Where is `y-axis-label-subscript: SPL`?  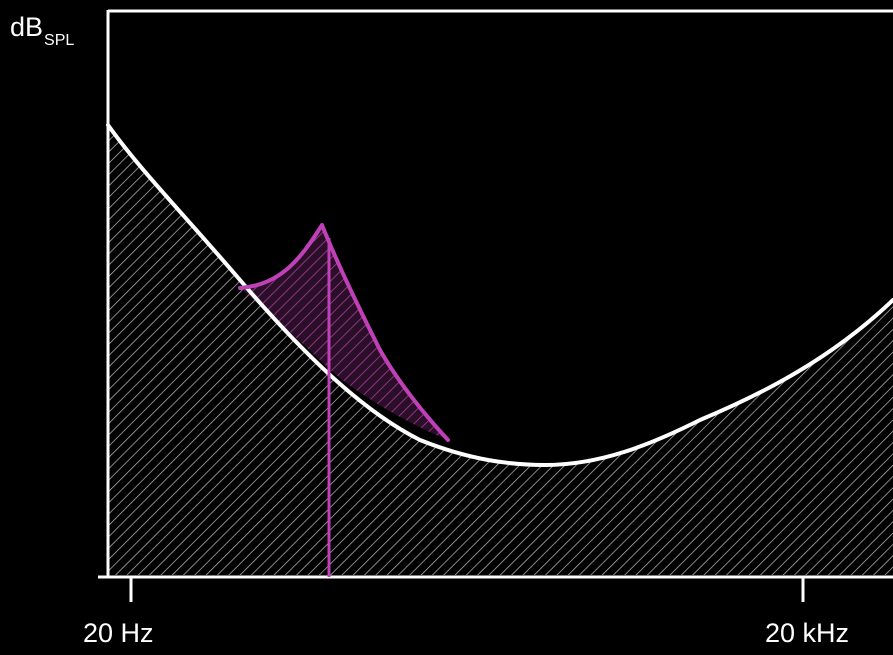
y-axis-label-subscript: SPL is located at coordinates (59, 40).